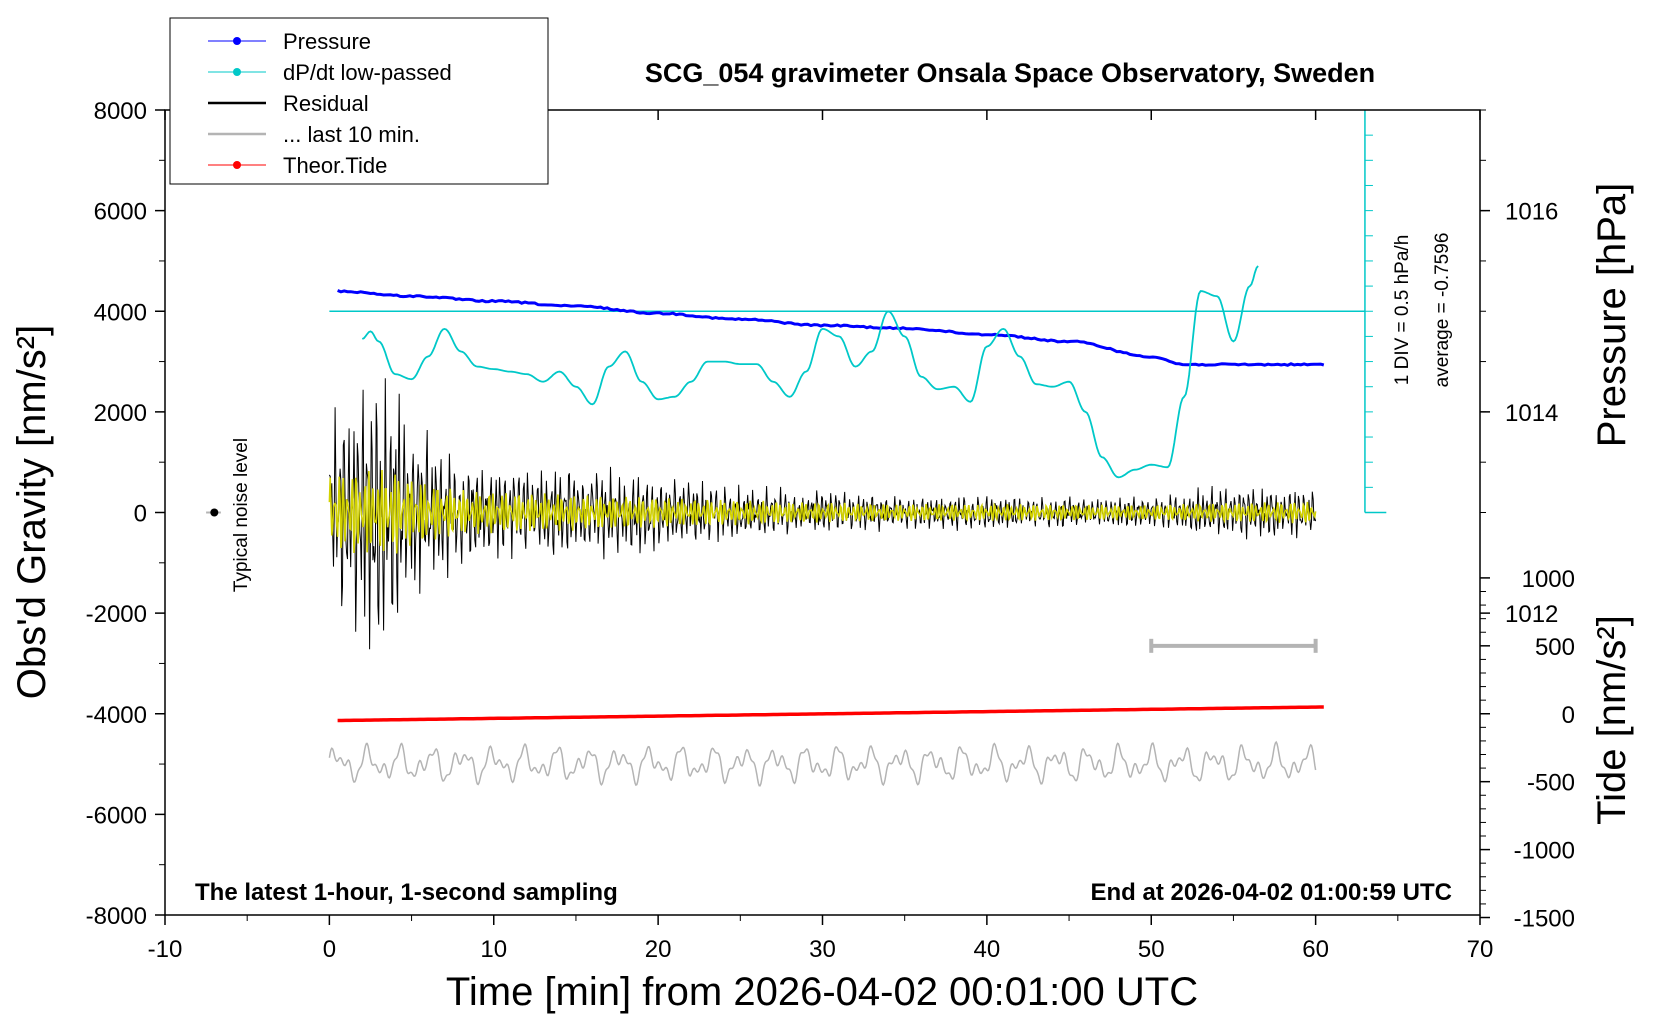  What do you see at coordinates (1551, 783) in the screenshot?
I see `tide-tick-label: -500` at bounding box center [1551, 783].